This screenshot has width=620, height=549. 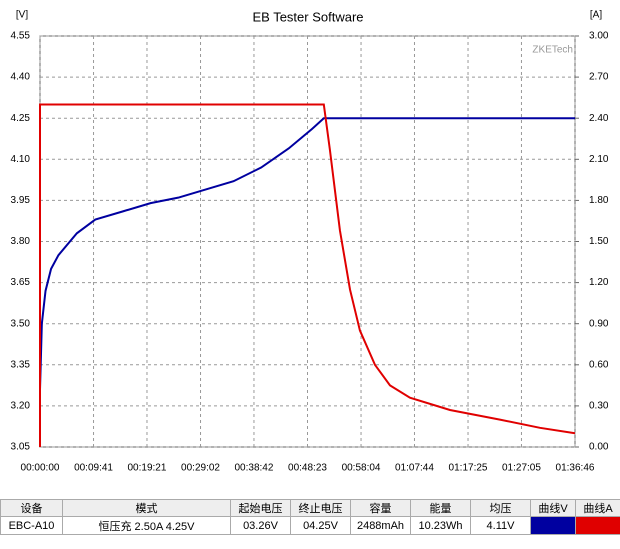 I want to click on cell: 03.26V, so click(x=260, y=525).